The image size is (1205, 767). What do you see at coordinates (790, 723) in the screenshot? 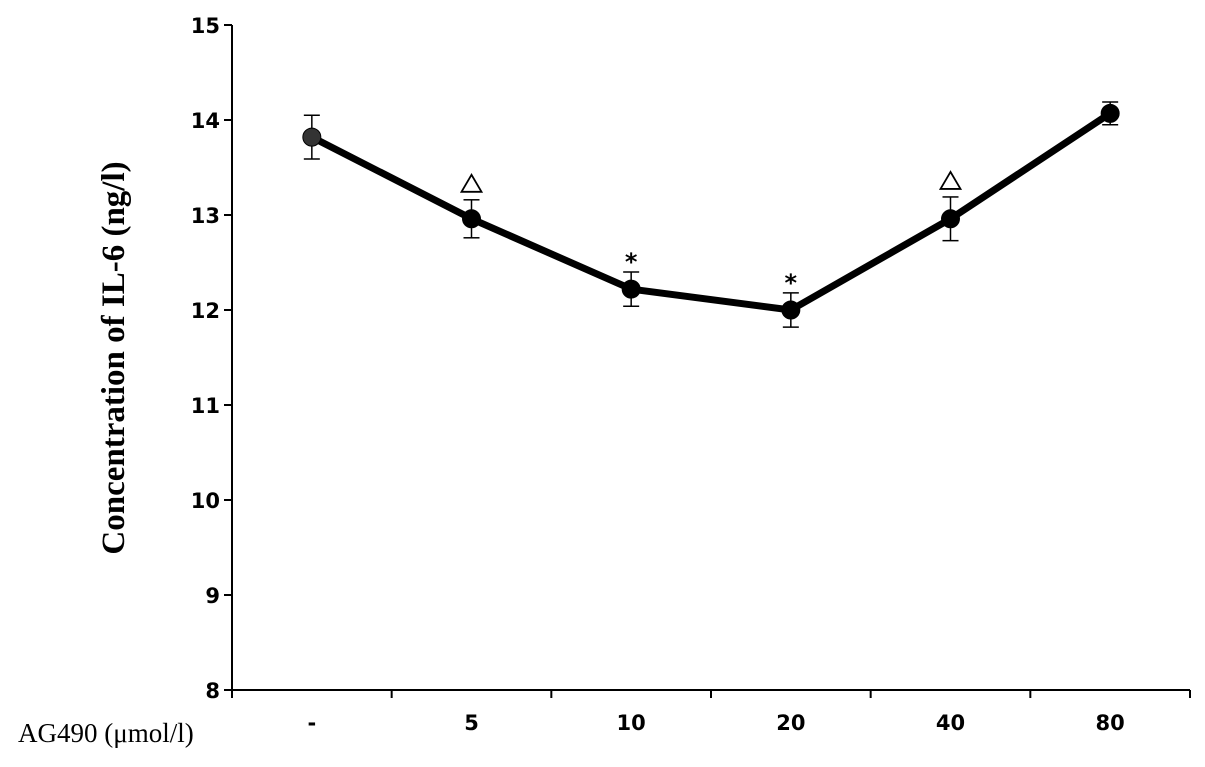
I see `x-tick-label: 20` at bounding box center [790, 723].